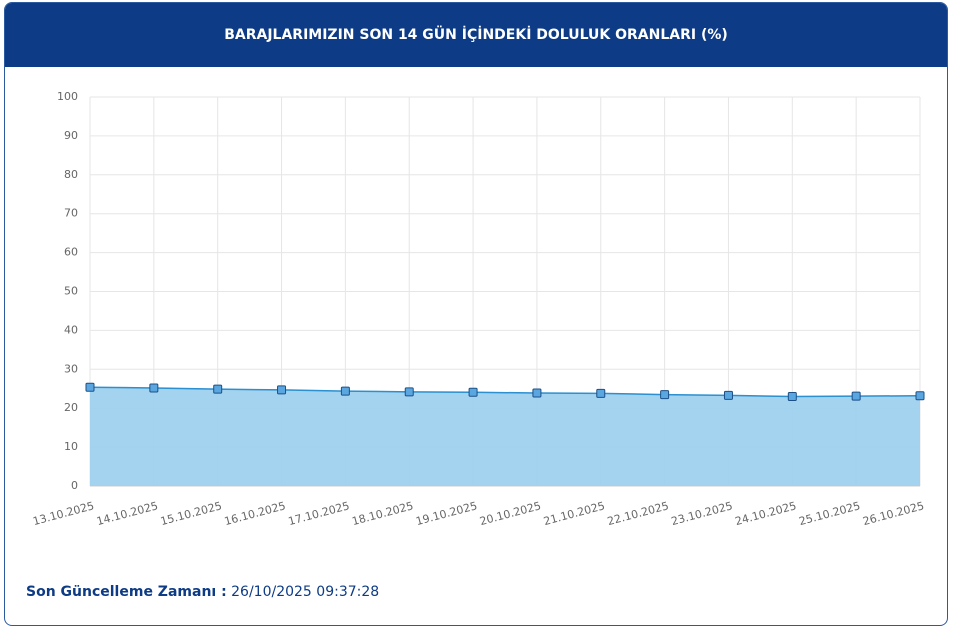 The height and width of the screenshot is (636, 960). What do you see at coordinates (893, 513) in the screenshot?
I see `x-tick-label: 26.10.2025` at bounding box center [893, 513].